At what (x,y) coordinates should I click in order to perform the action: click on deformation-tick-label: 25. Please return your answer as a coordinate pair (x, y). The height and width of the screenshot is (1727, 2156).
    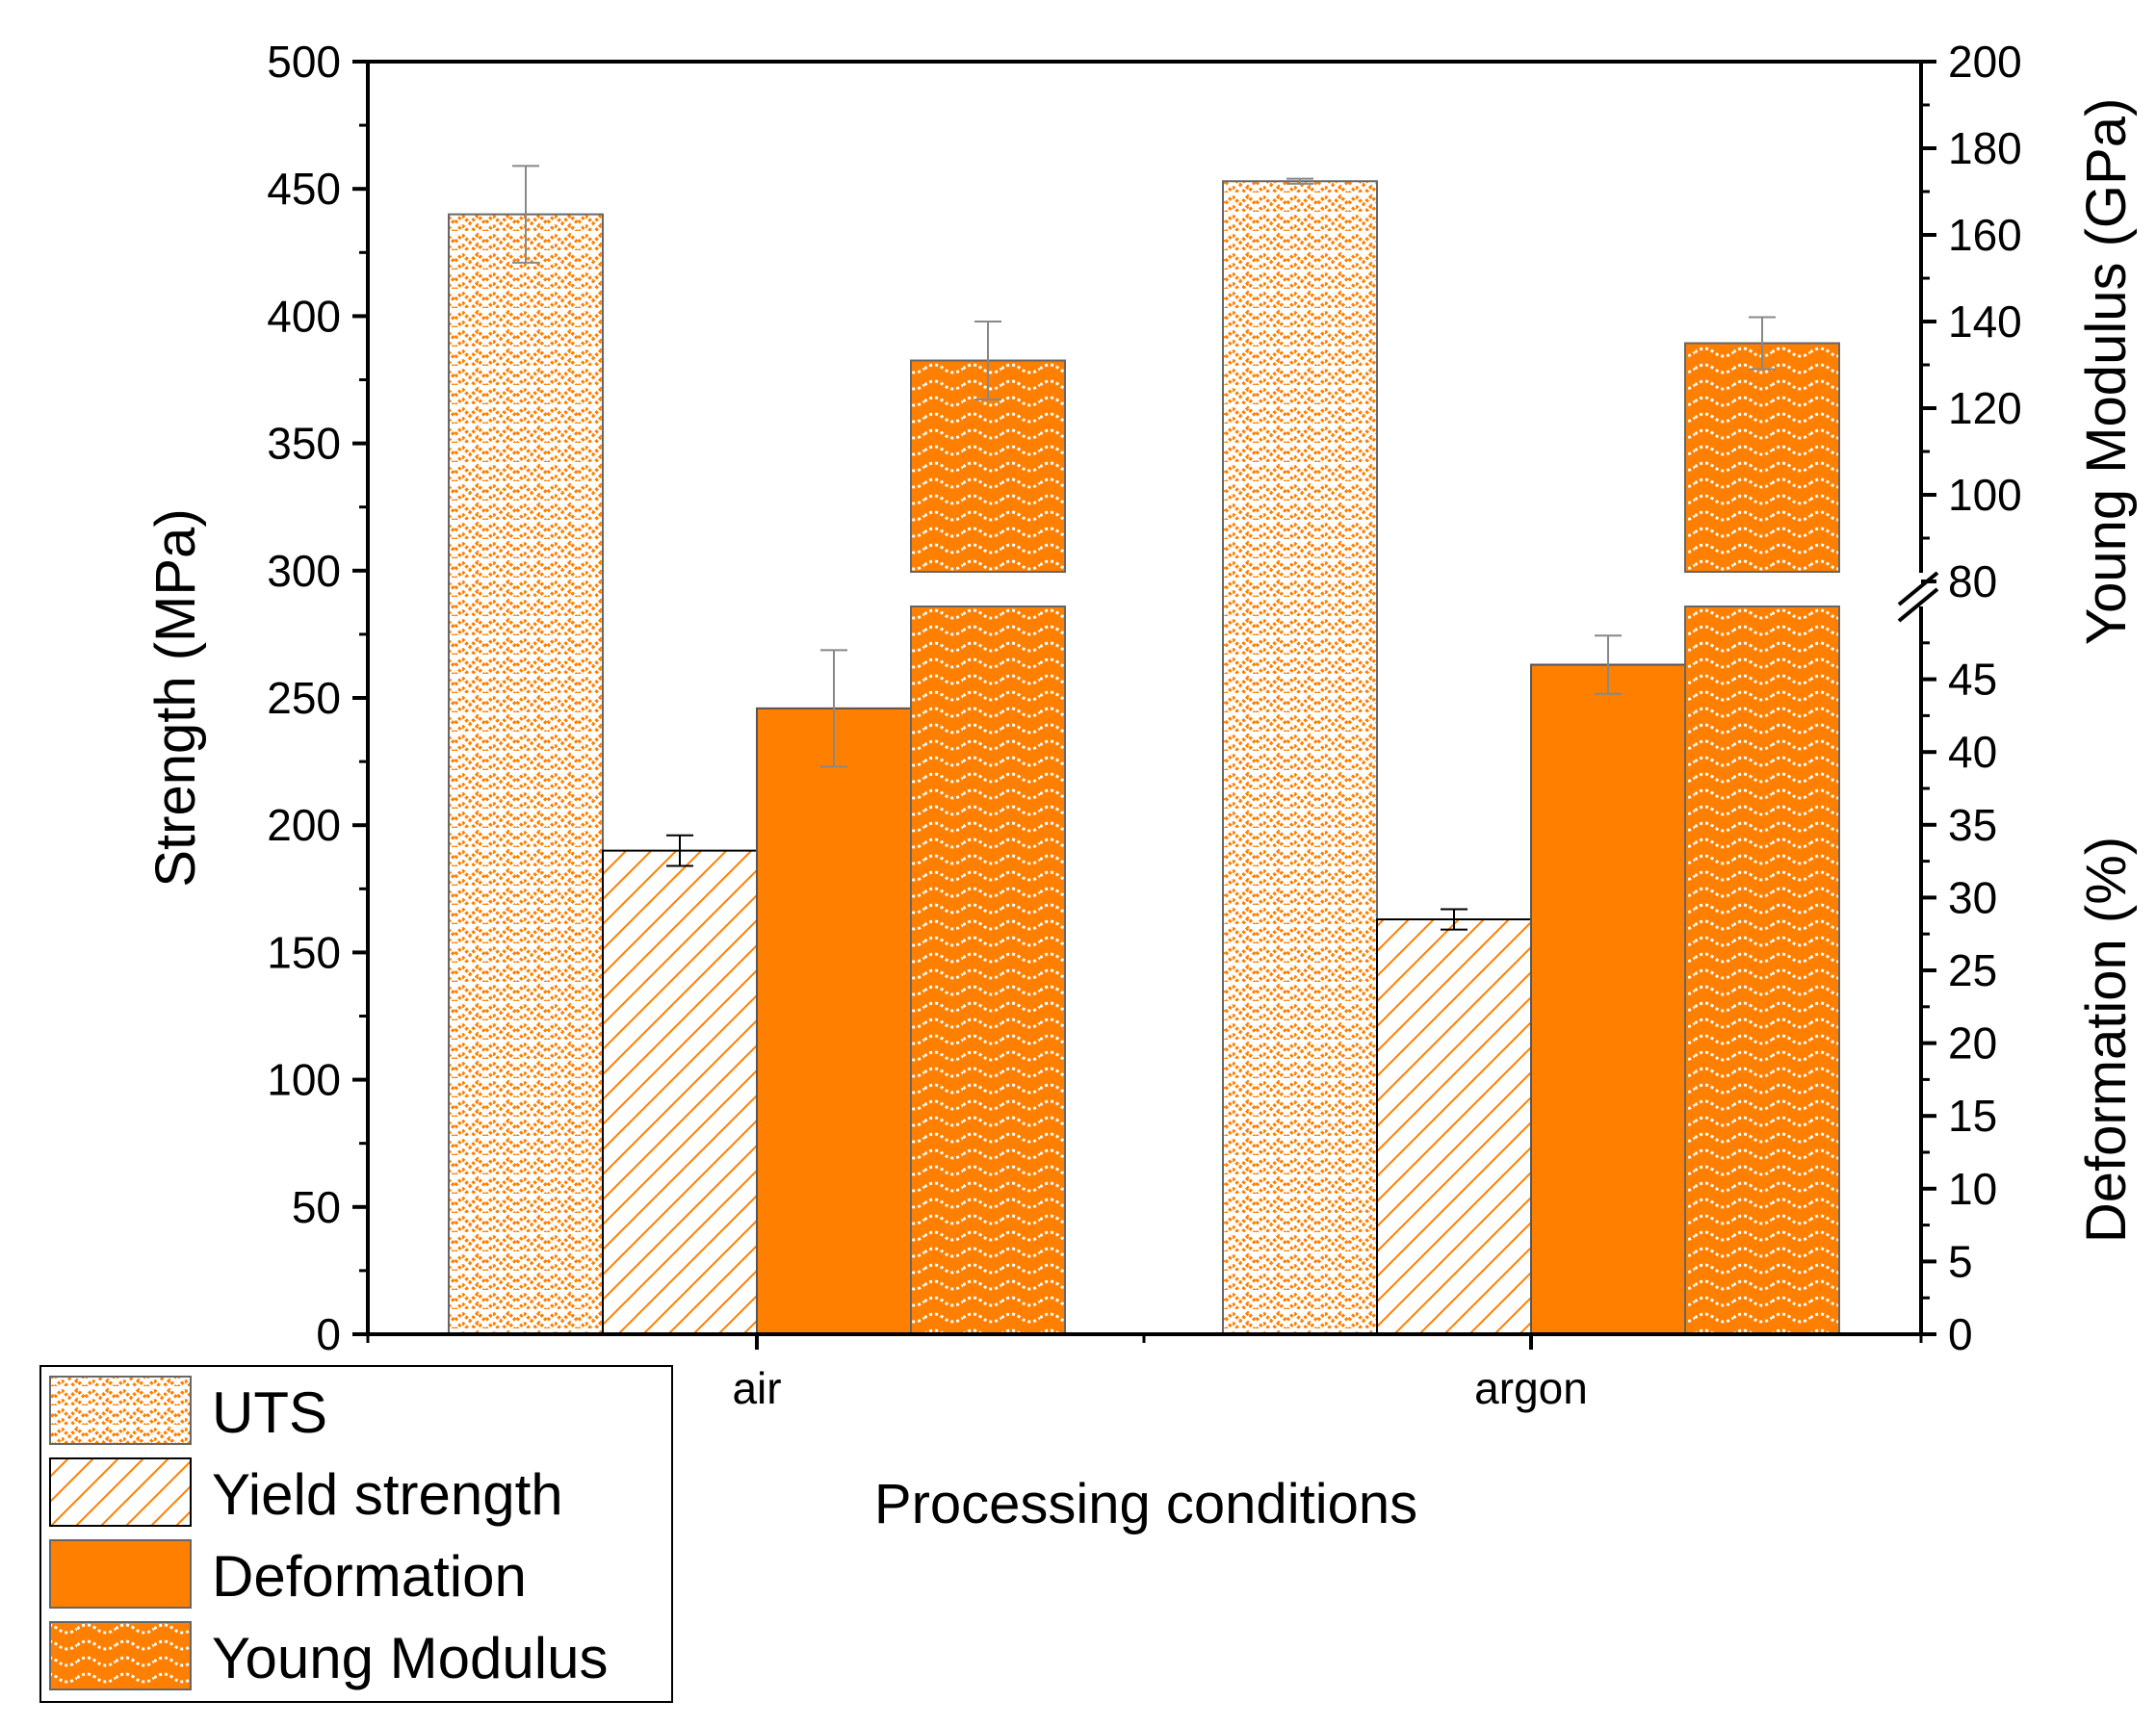
    Looking at the image, I should click on (1972, 970).